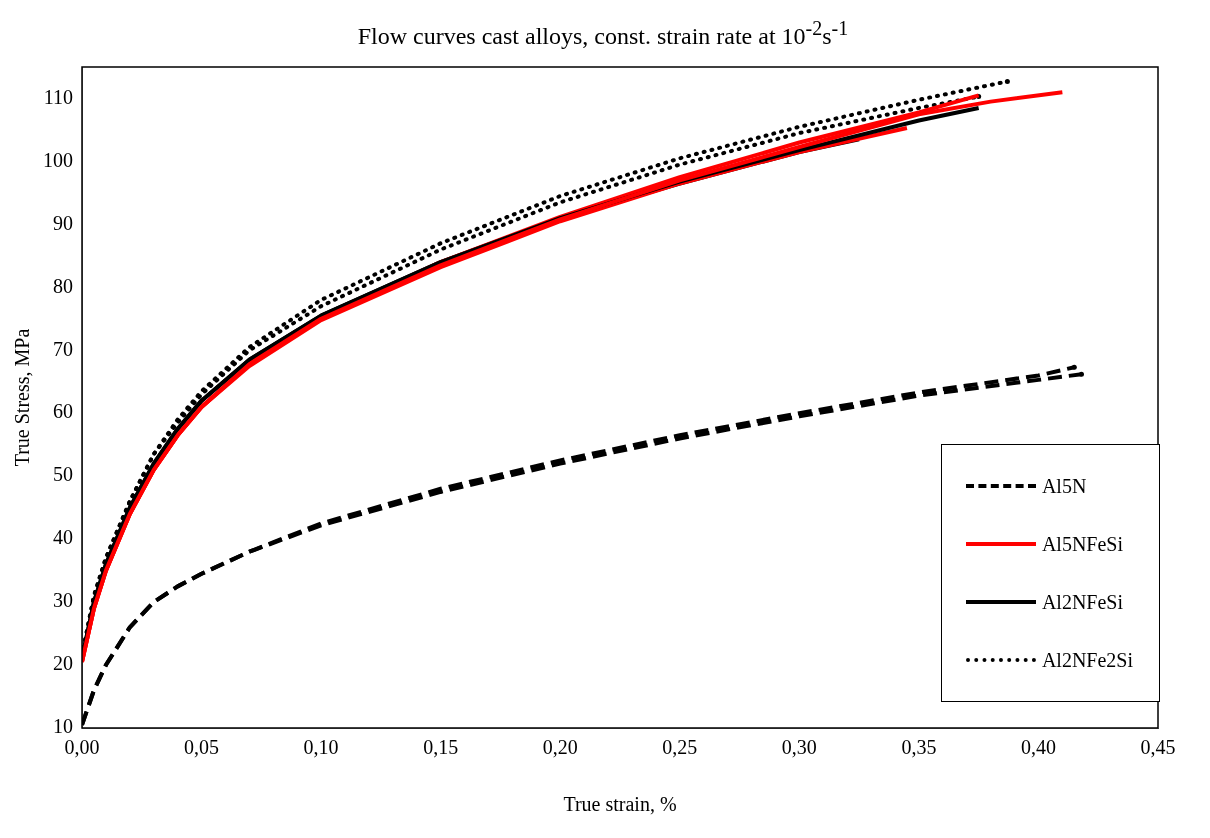 The height and width of the screenshot is (838, 1210). I want to click on y-tick-label: 40, so click(63, 537).